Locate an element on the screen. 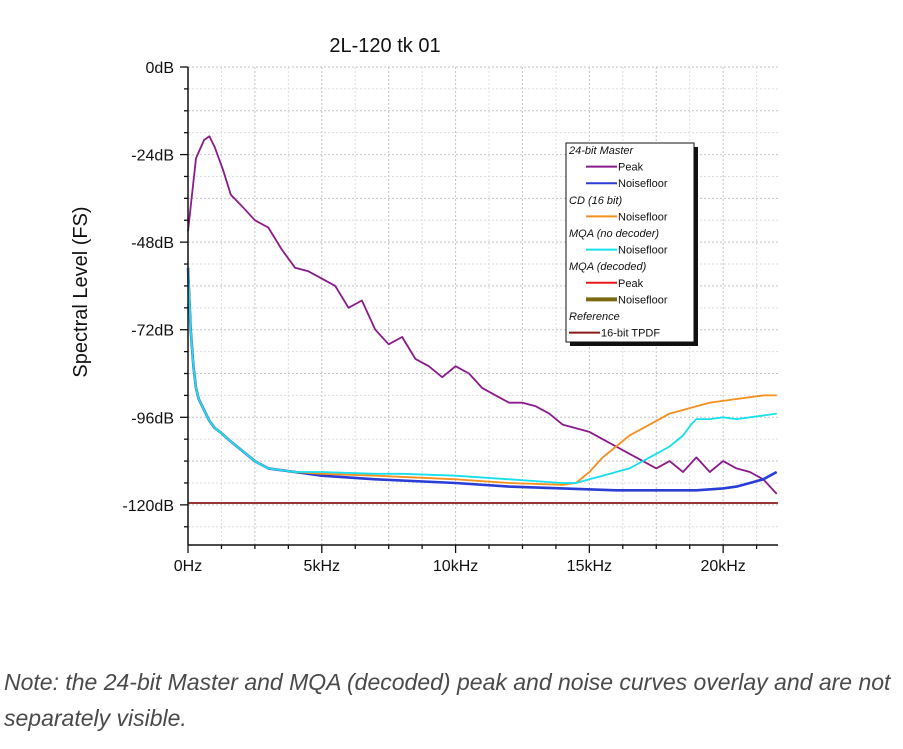  chart-title: 2L-120 tk 01 is located at coordinates (384, 46).